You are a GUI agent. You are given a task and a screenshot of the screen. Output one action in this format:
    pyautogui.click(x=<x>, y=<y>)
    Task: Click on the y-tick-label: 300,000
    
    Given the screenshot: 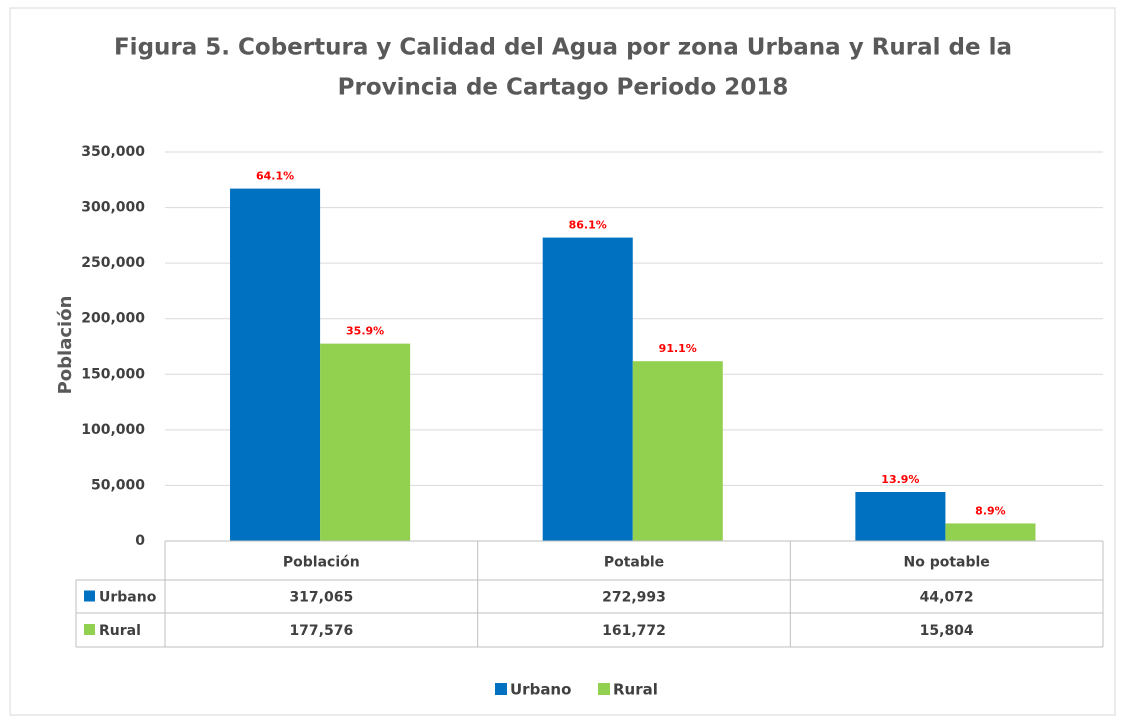 What is the action you would take?
    pyautogui.click(x=113, y=208)
    